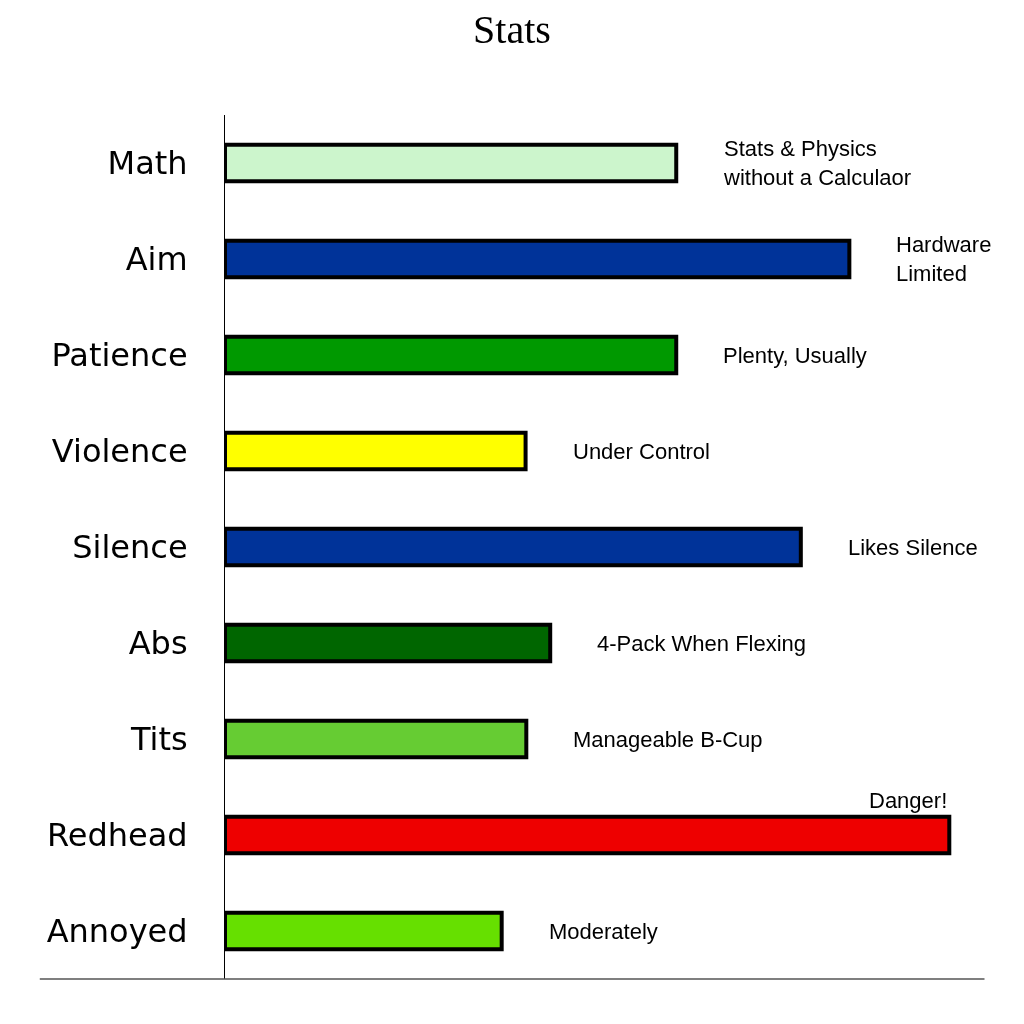  Describe the element at coordinates (603, 931) in the screenshot. I see `annotation: Moderately` at that location.